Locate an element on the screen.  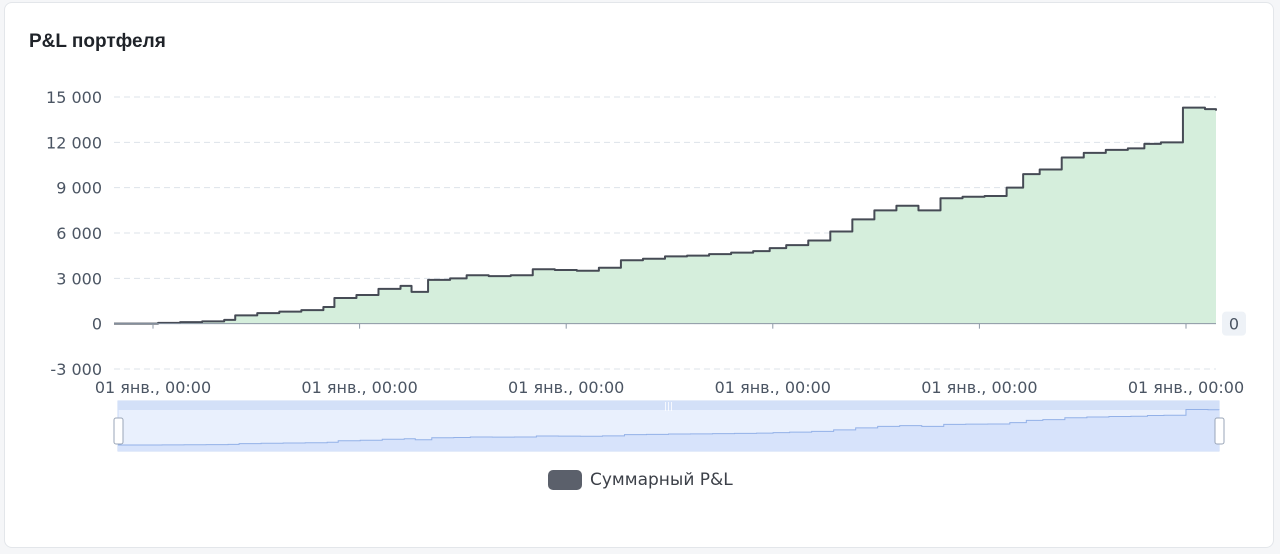
legend-label: Суммарный P&L is located at coordinates (661, 480).